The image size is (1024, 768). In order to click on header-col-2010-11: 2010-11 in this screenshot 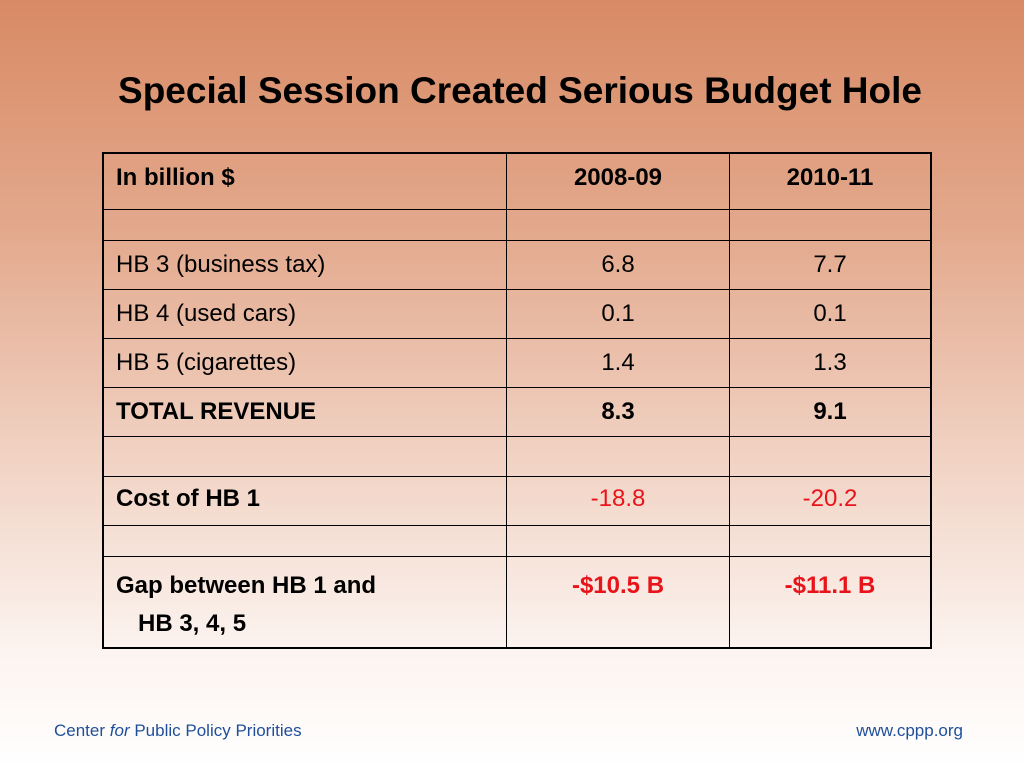, I will do `click(830, 181)`.